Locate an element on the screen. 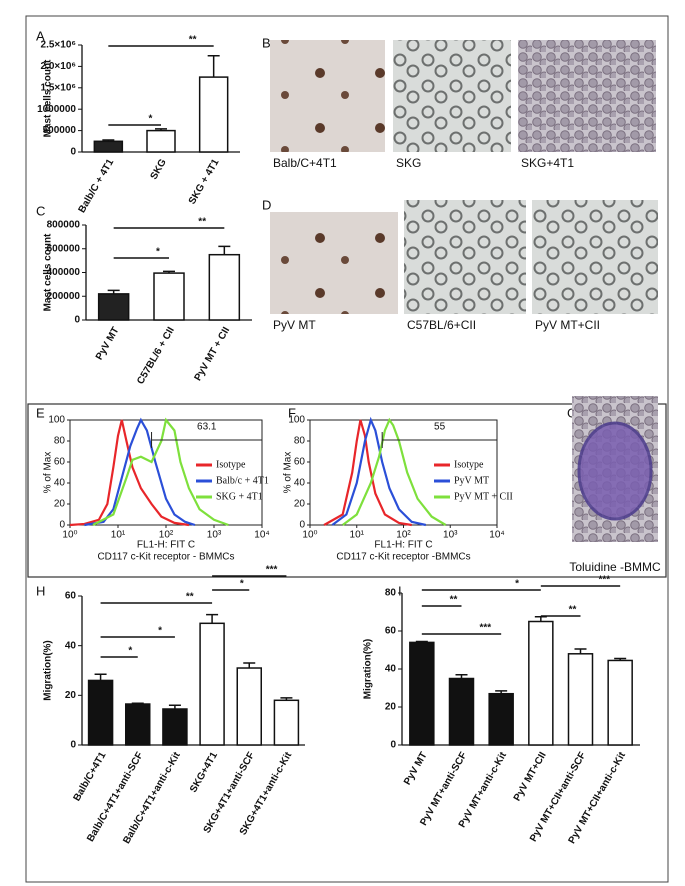 The width and height of the screenshot is (685, 886). caption: Toluidine -BMMC is located at coordinates (615, 567).